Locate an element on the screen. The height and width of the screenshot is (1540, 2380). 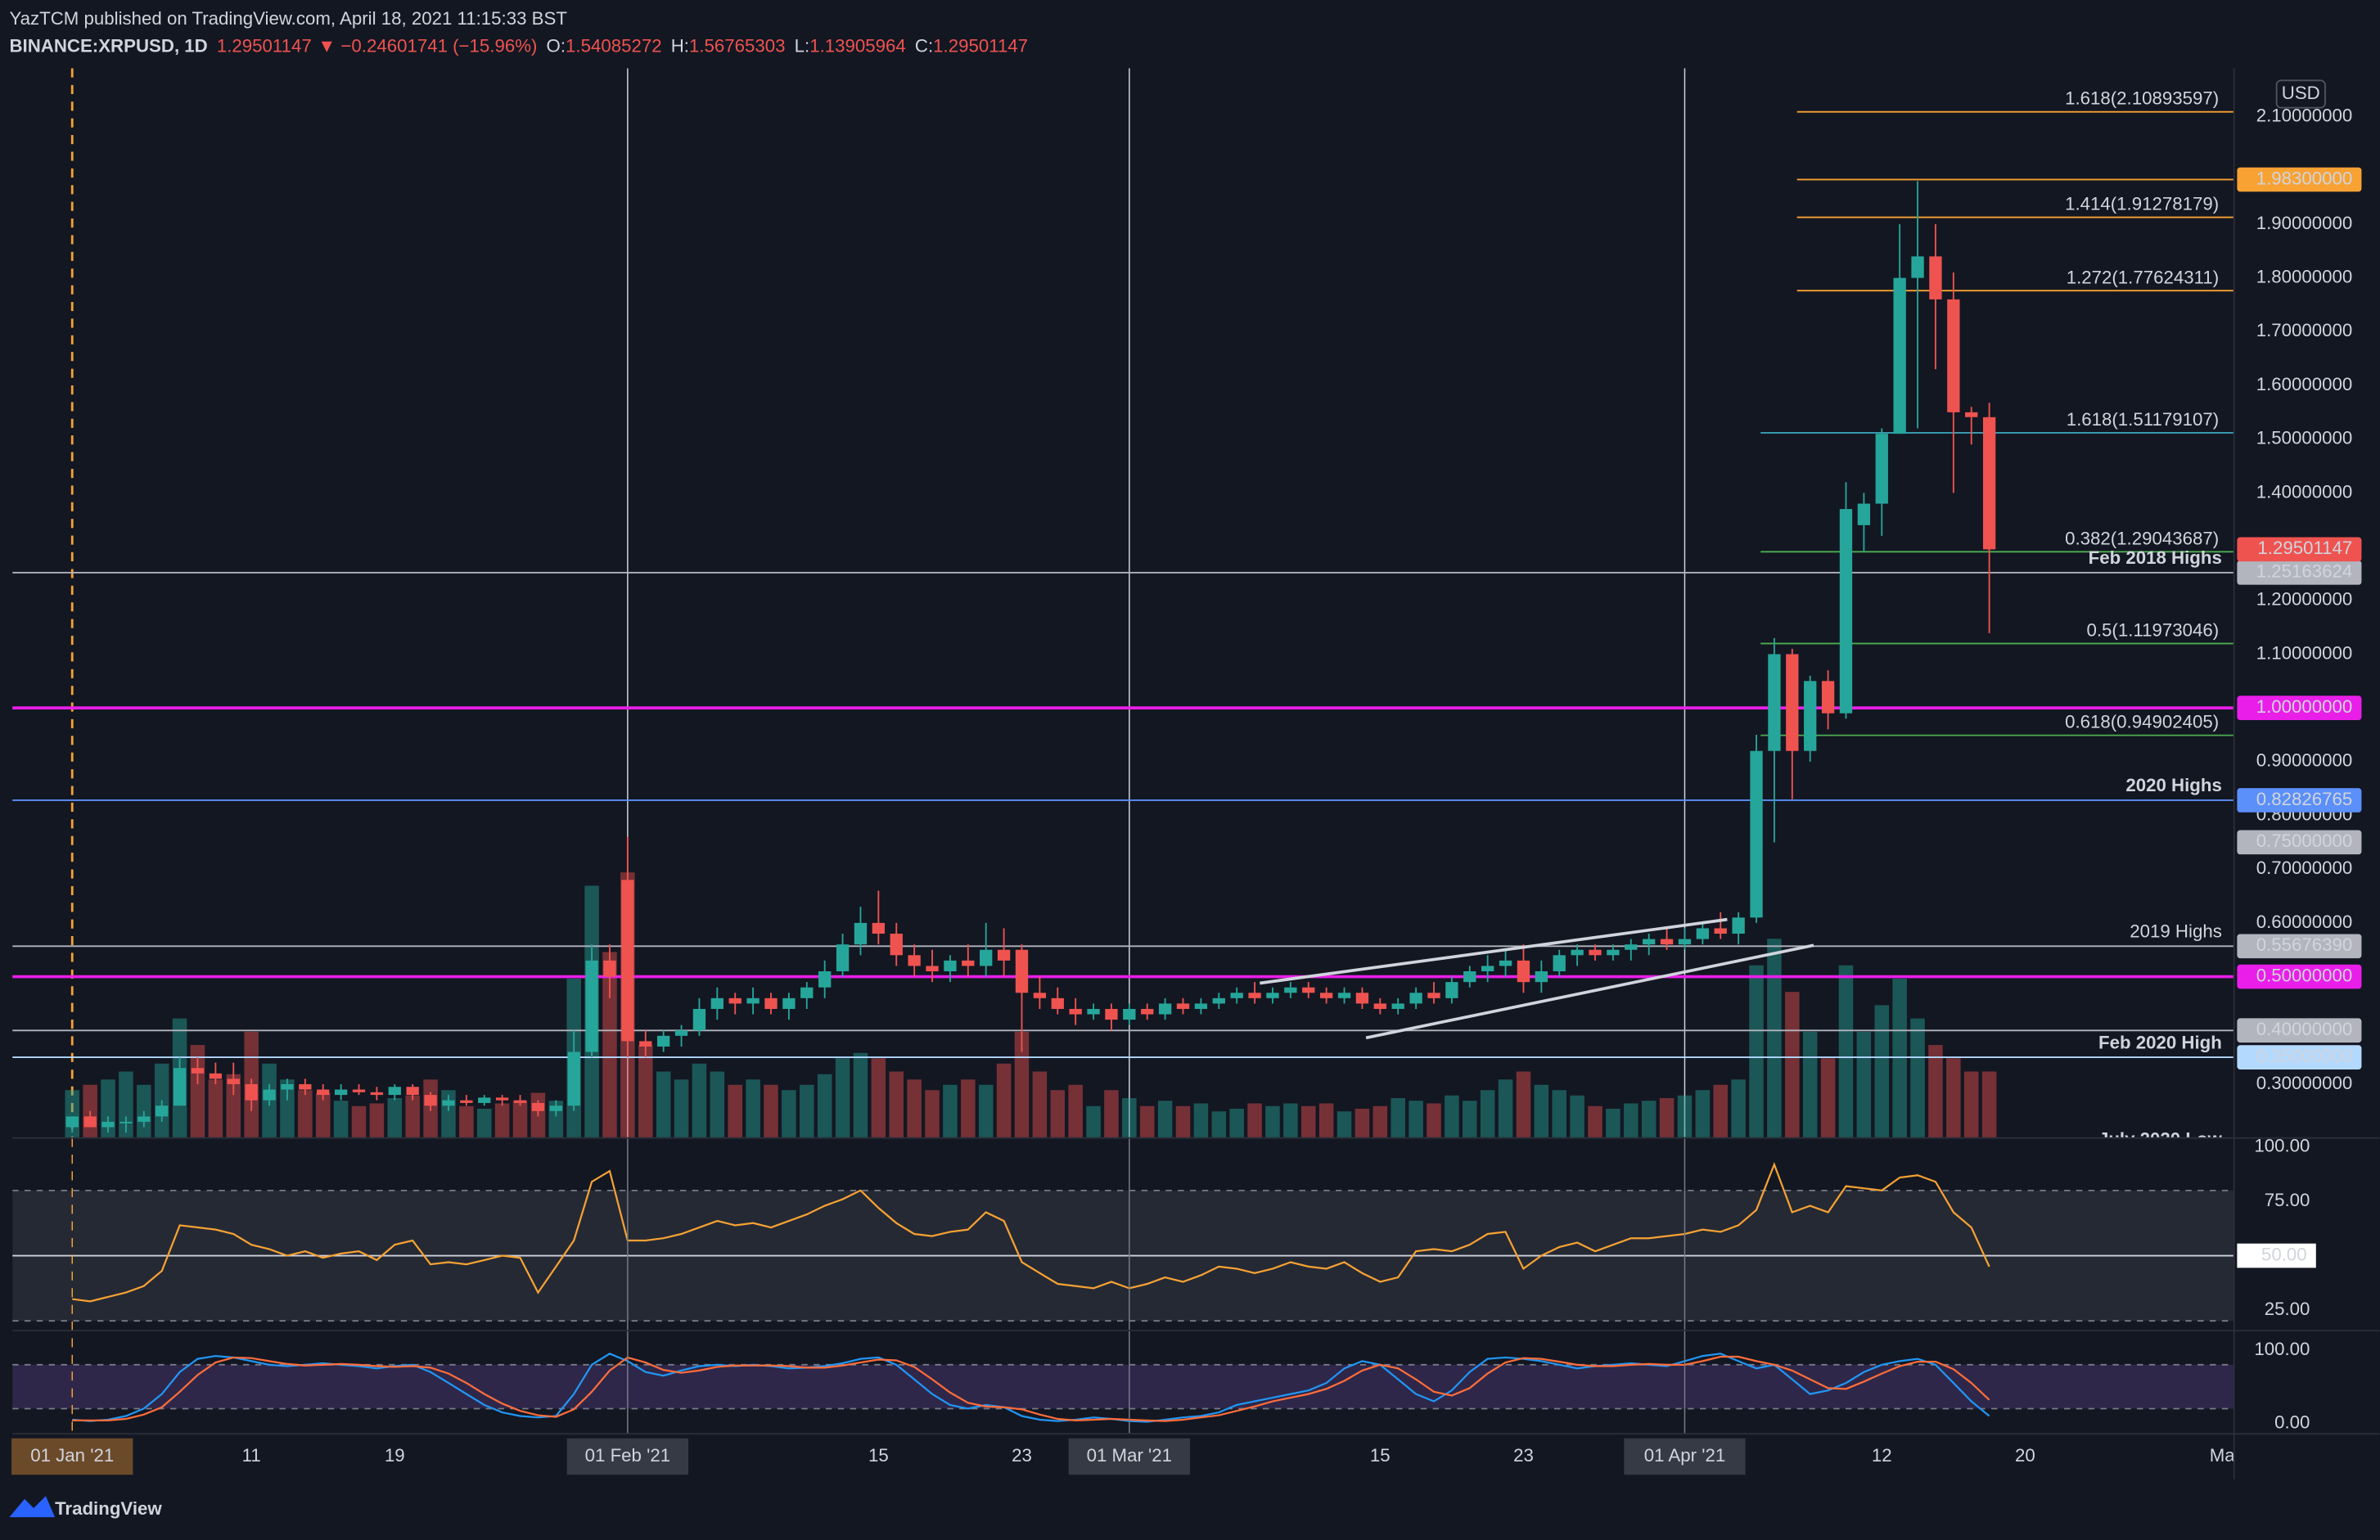
ohlc-label: H: is located at coordinates (680, 45).